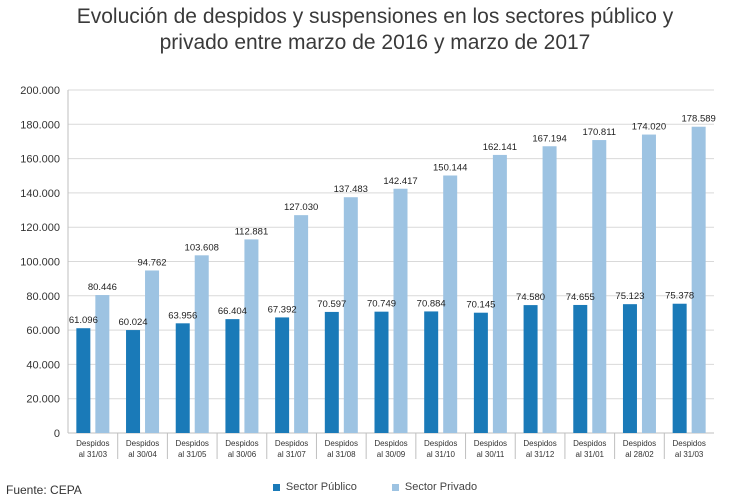 The image size is (750, 500). What do you see at coordinates (321, 487) in the screenshot?
I see `legend-label-publico: Sector Público` at bounding box center [321, 487].